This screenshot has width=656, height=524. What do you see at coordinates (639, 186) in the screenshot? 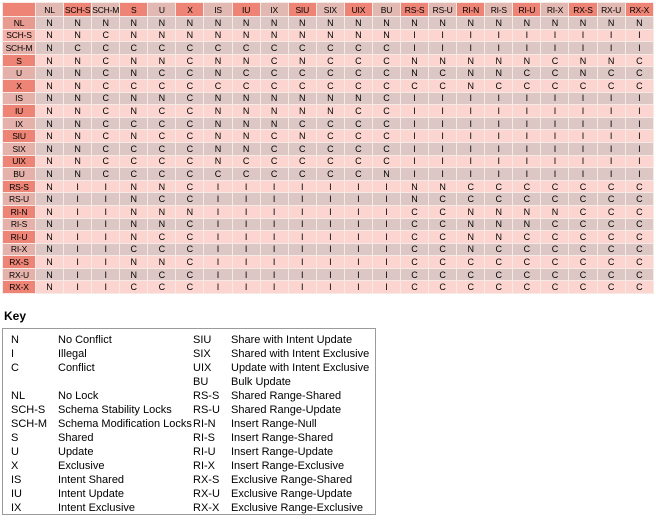
I see `matrix-cell-rs-s-rx-x: C` at bounding box center [639, 186].